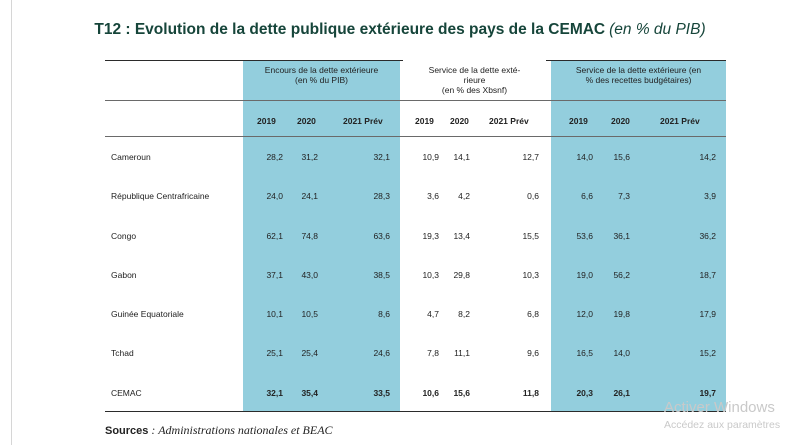 The image size is (800, 445). Describe the element at coordinates (707, 275) in the screenshot. I see `value-cell: 18,7` at that location.